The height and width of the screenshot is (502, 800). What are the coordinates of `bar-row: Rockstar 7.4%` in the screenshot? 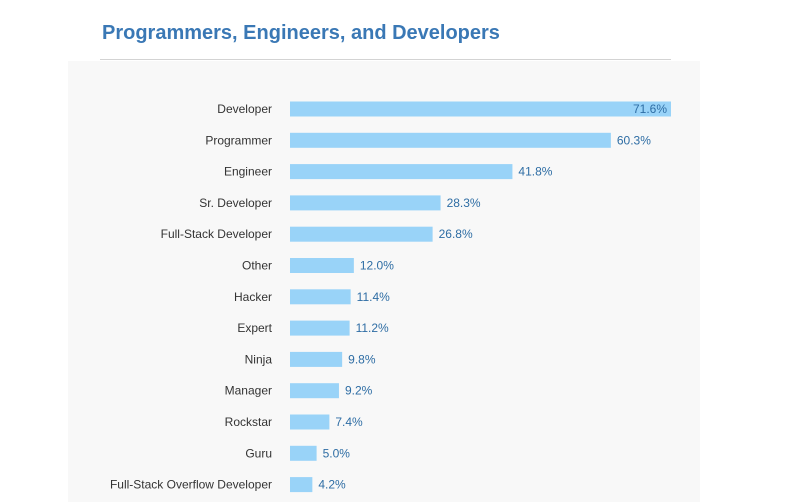 It's located at (294, 422).